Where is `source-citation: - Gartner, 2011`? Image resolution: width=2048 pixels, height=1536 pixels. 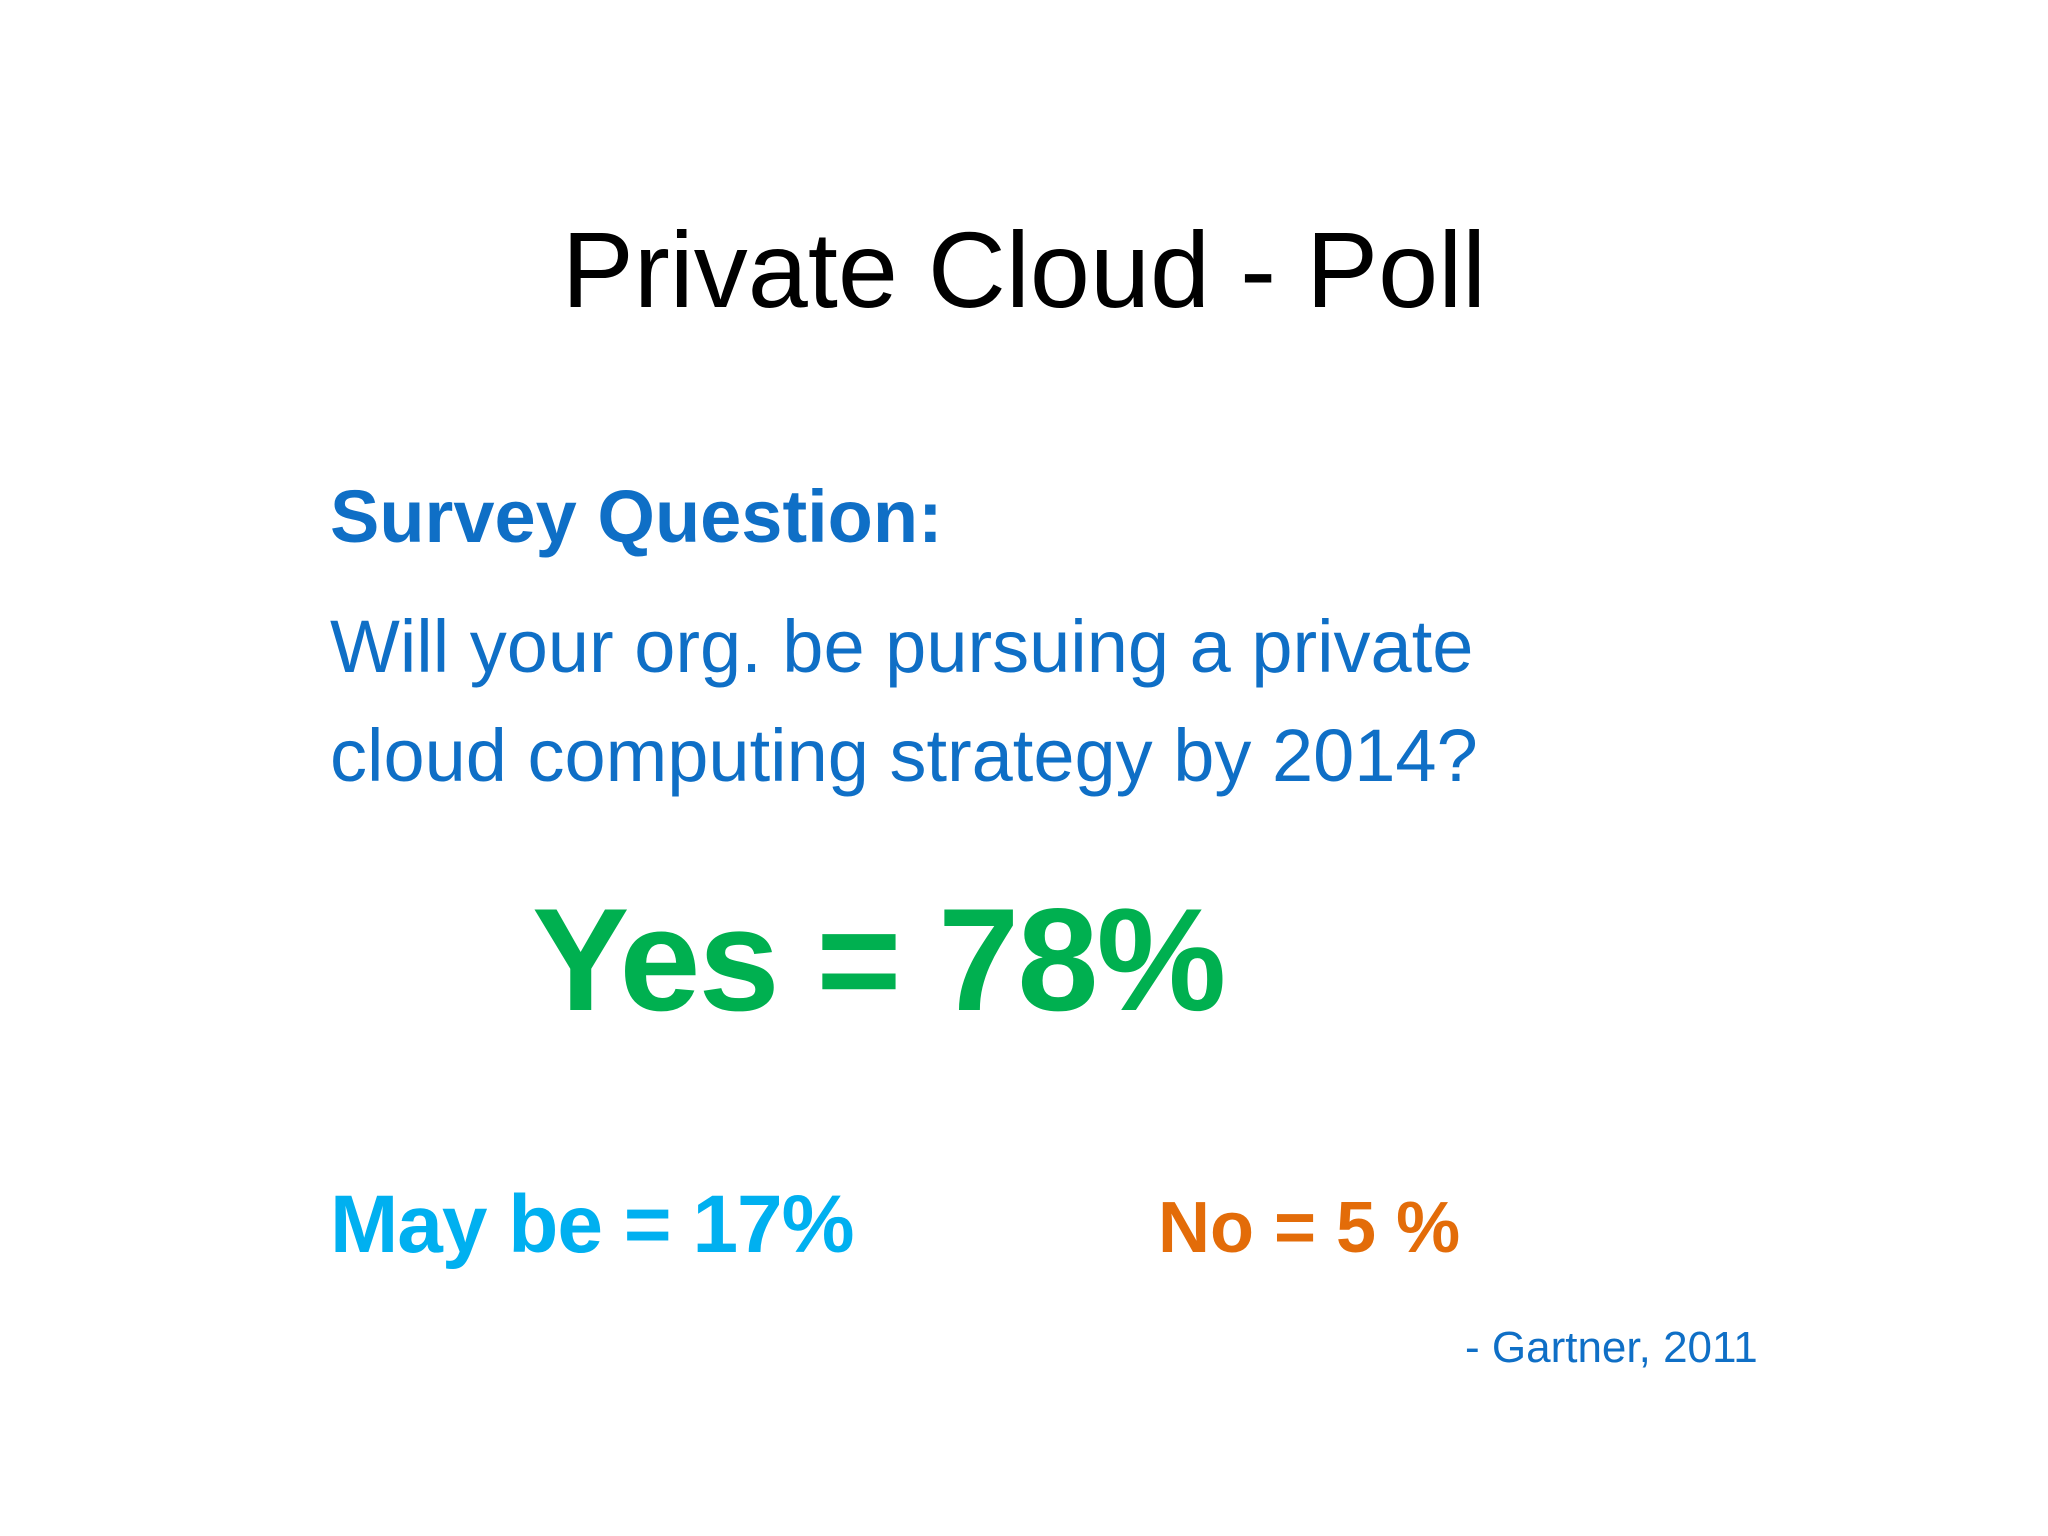
source-citation: - Gartner, 2011 is located at coordinates (1611, 1347).